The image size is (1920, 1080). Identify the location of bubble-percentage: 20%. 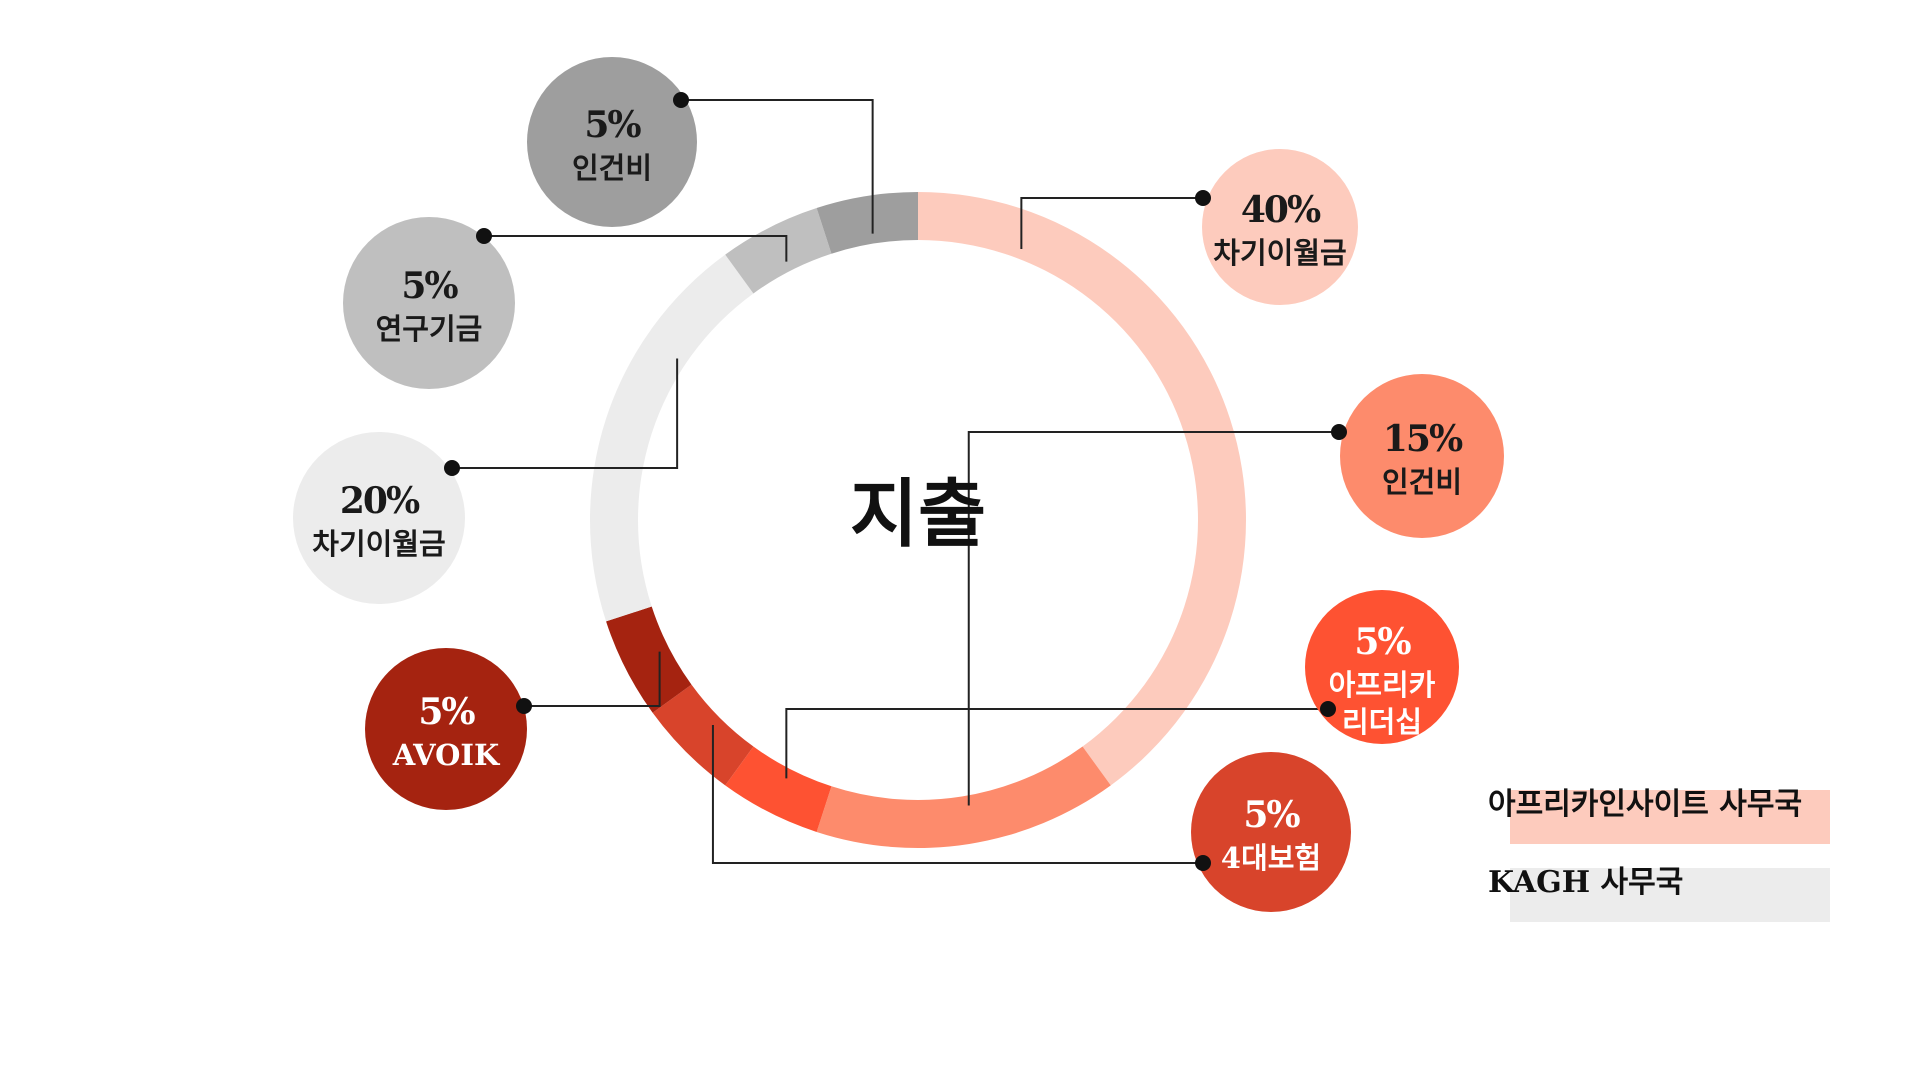
(380, 501).